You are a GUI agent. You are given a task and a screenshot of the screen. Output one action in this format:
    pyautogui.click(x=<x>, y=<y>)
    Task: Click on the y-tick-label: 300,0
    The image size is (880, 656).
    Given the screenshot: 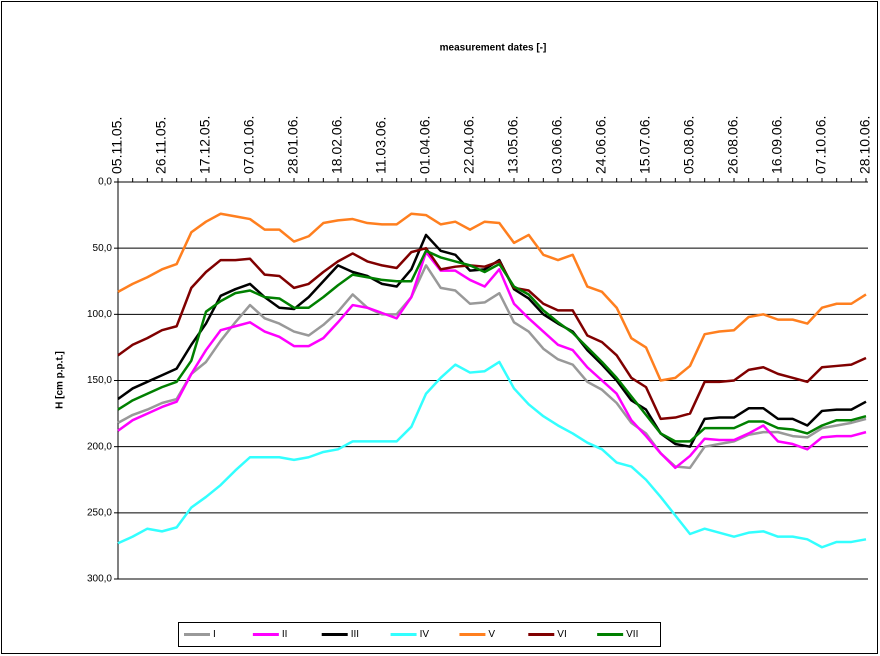 What is the action you would take?
    pyautogui.click(x=99, y=579)
    